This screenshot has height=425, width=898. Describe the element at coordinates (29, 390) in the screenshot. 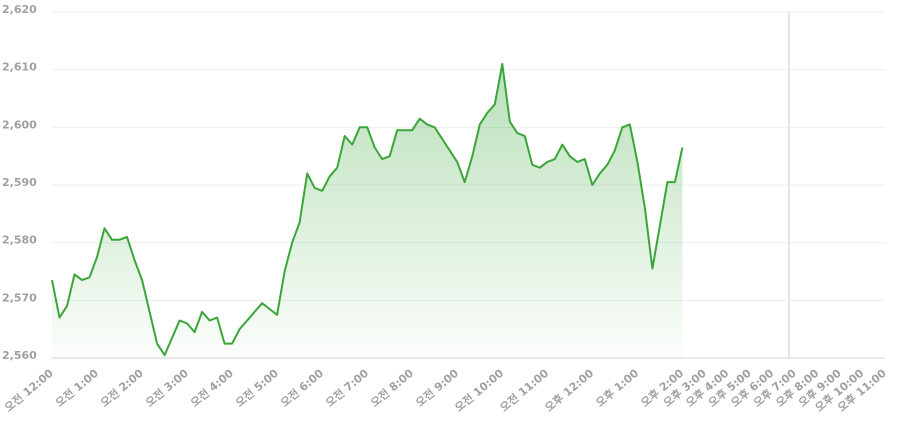

I see `x-tick-label: 오전 12:00` at that location.